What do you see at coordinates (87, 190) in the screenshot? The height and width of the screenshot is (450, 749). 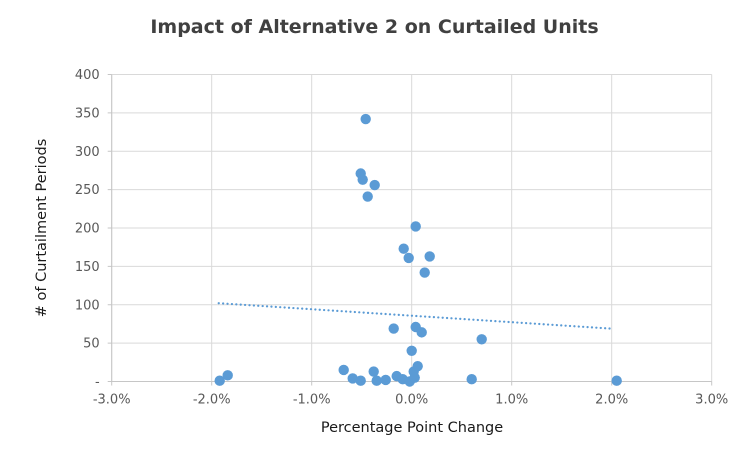 I see `y-tick-label: 250` at bounding box center [87, 190].